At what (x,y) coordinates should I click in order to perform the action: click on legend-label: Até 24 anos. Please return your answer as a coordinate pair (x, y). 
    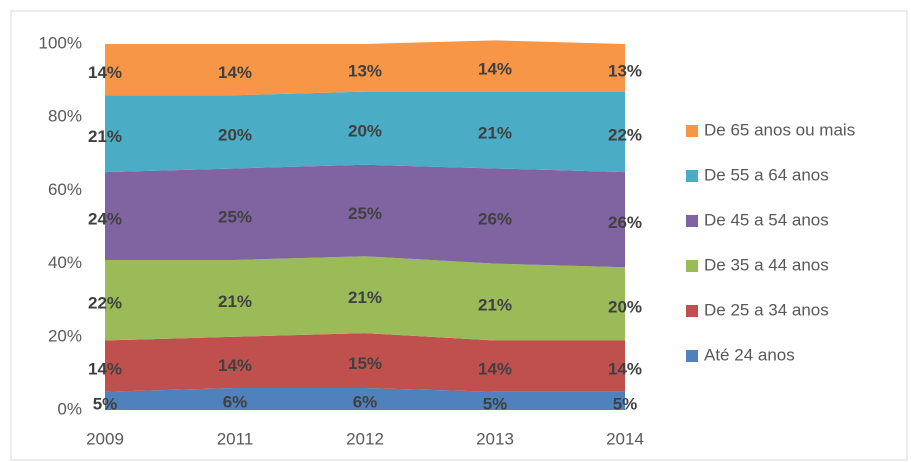
    Looking at the image, I should click on (749, 354).